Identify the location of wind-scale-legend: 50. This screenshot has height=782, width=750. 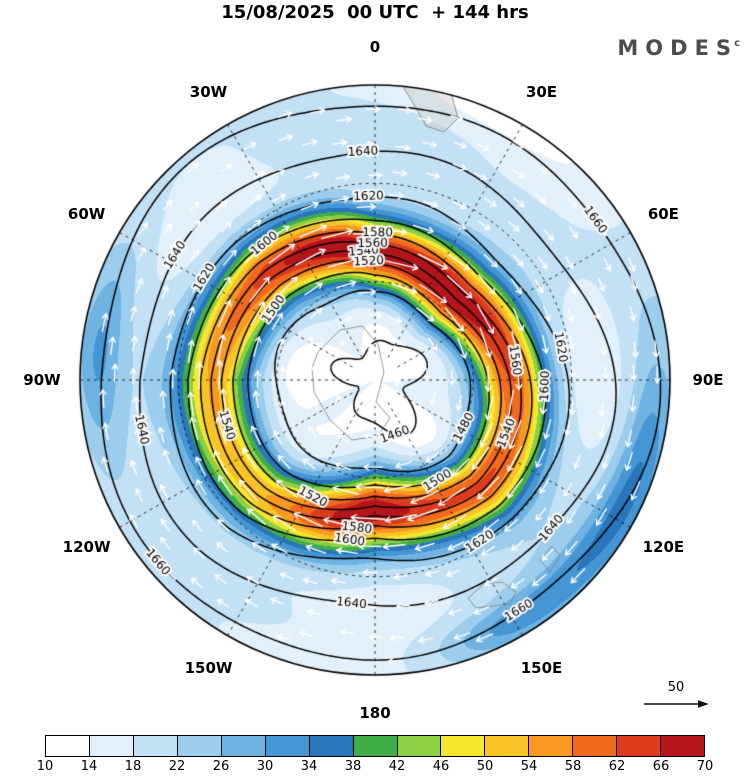
(676, 695).